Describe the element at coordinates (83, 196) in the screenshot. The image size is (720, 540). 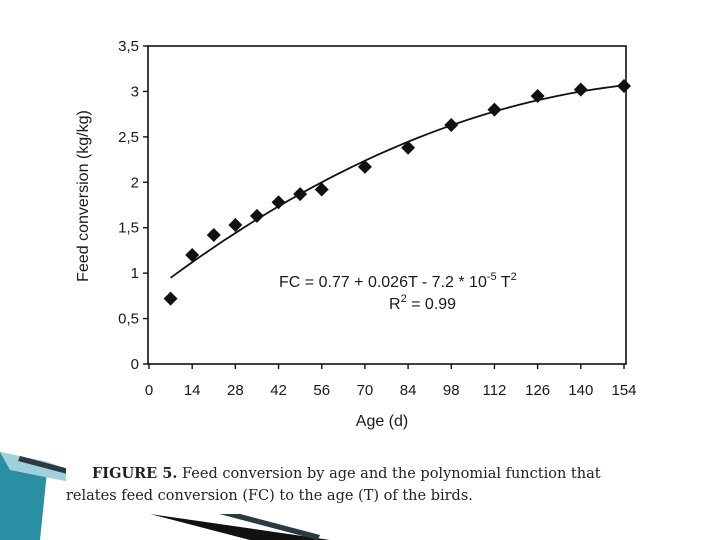
I see `y-axis-label: Feed conversion (kg/kg)` at that location.